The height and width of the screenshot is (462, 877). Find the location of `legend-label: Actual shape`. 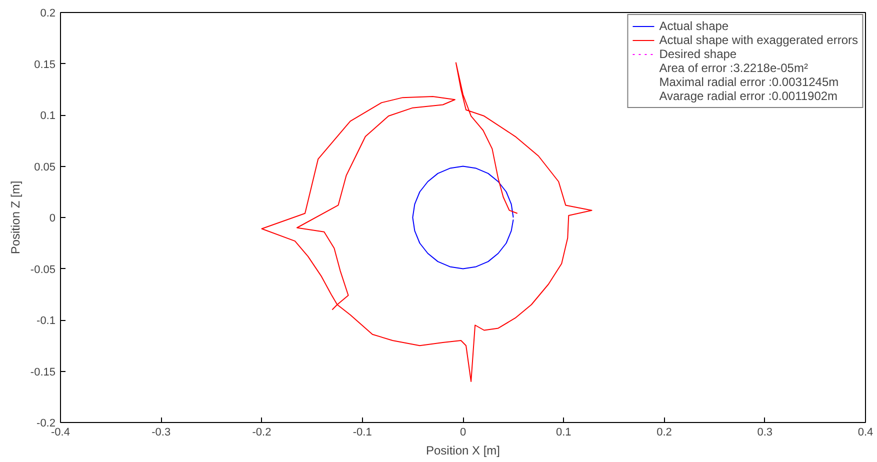

legend-label: Actual shape is located at coordinates (694, 26).